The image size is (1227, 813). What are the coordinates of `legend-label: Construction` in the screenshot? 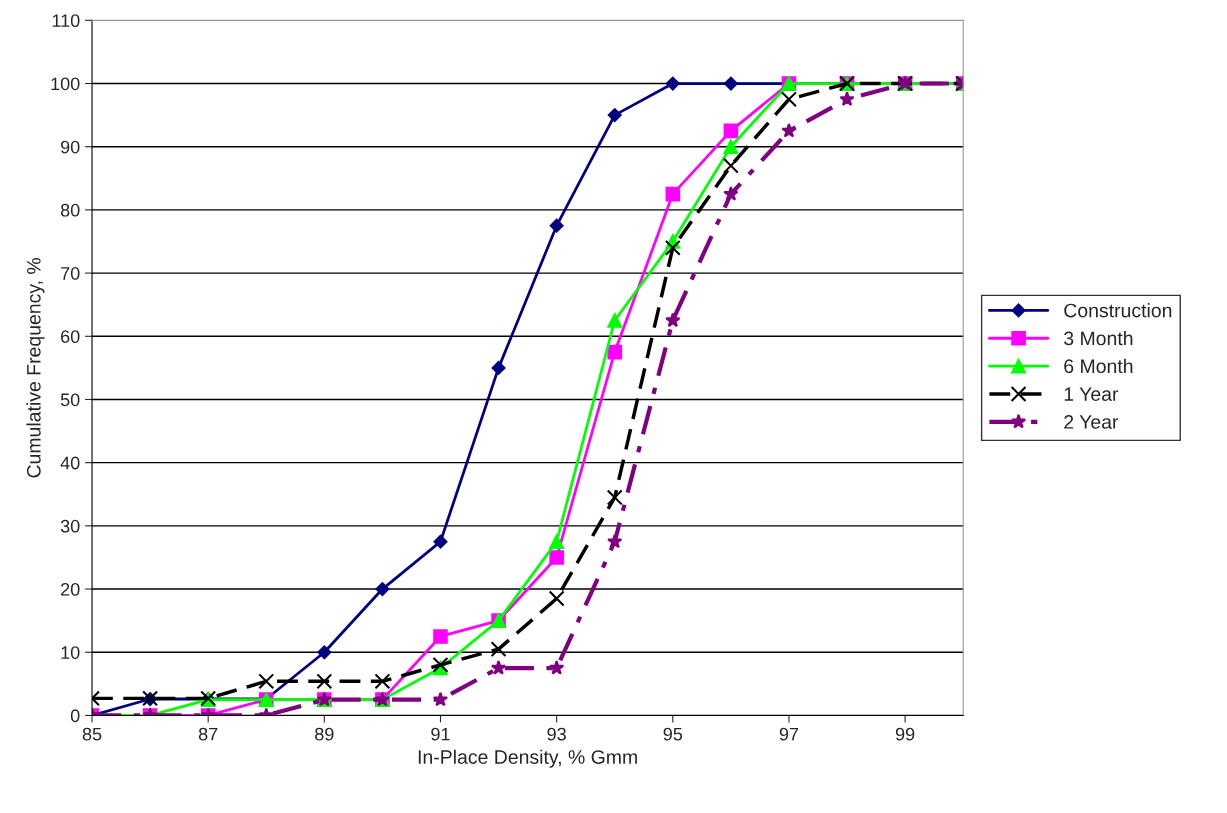 It's located at (1118, 310).